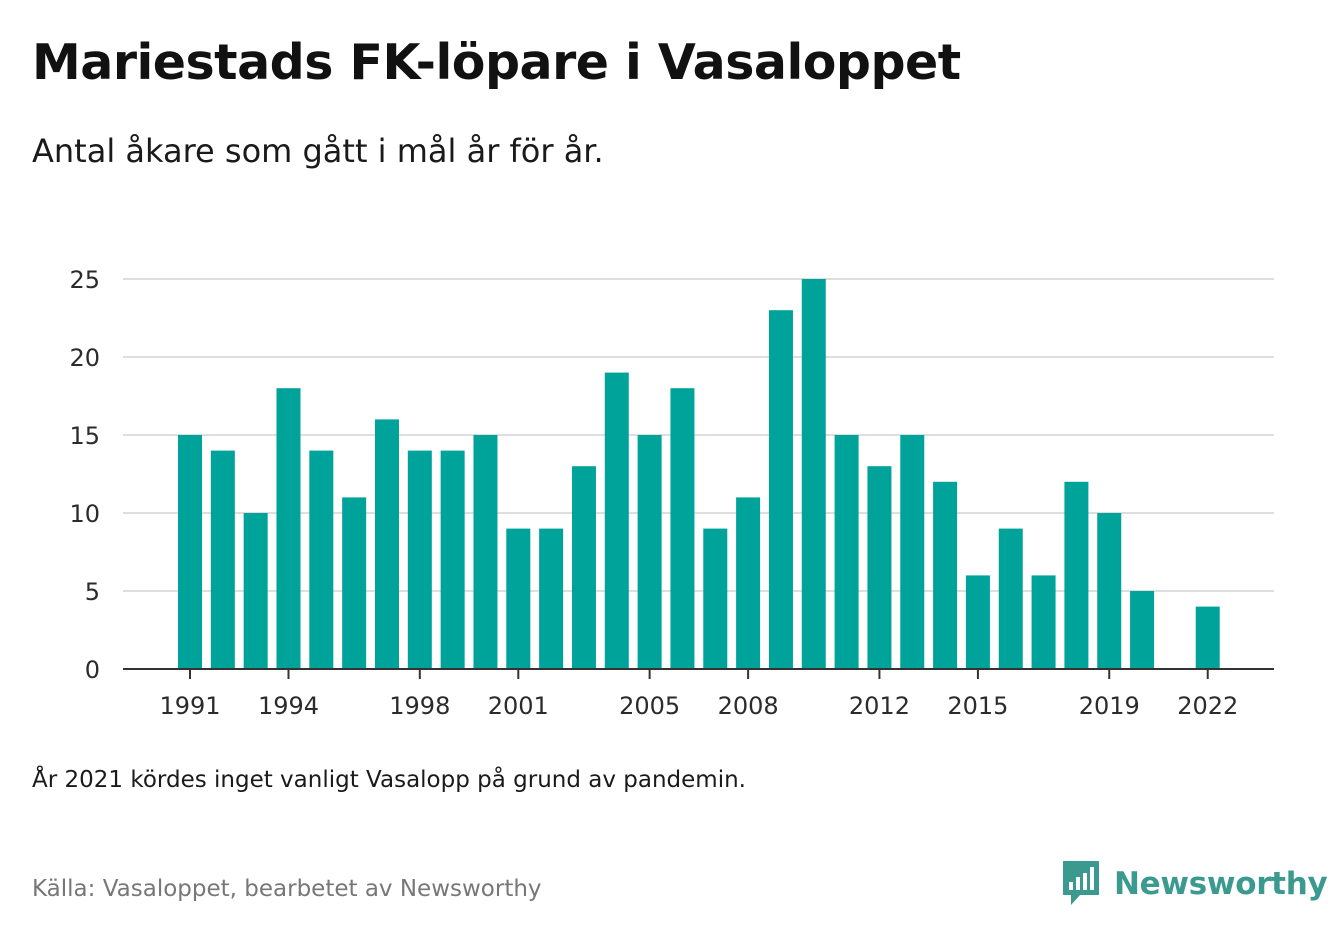 The height and width of the screenshot is (940, 1340). Describe the element at coordinates (84, 514) in the screenshot. I see `y-tick-label: 10` at that location.